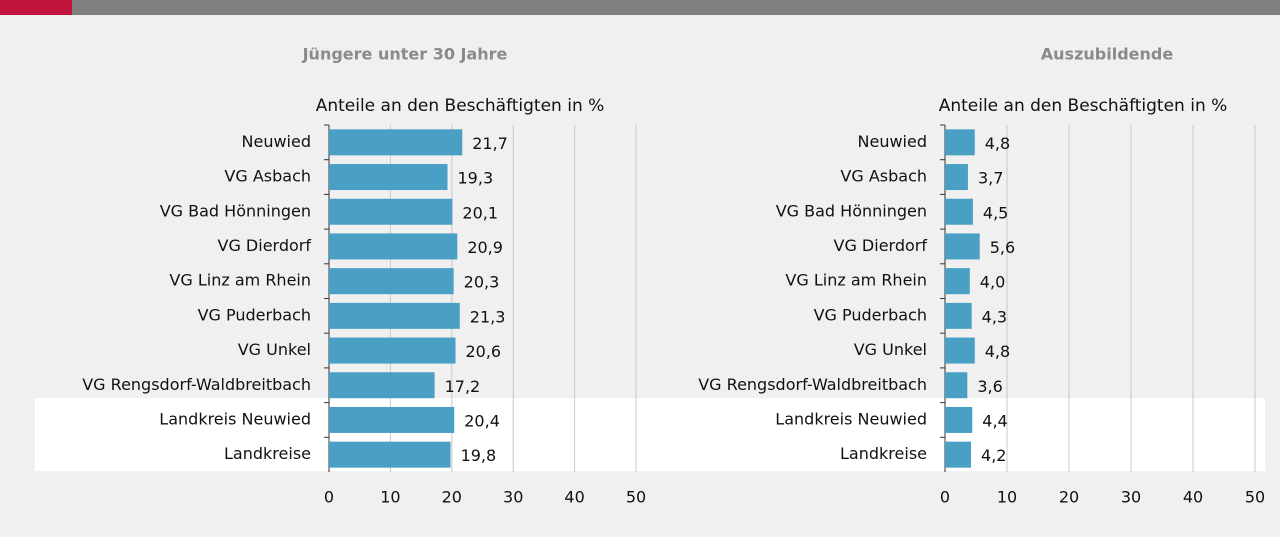 This screenshot has height=537, width=1280. I want to click on value-label: 3,7, so click(990, 178).